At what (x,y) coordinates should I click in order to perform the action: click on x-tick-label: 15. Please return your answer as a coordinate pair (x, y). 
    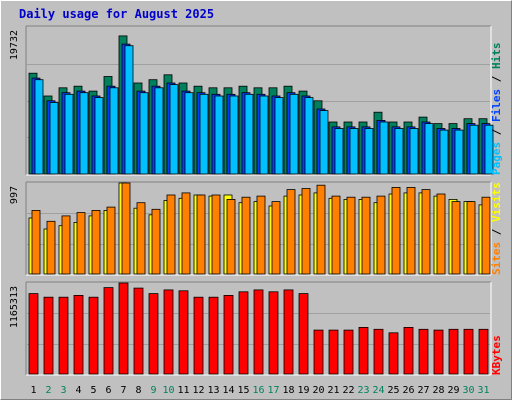
    Looking at the image, I should click on (243, 390).